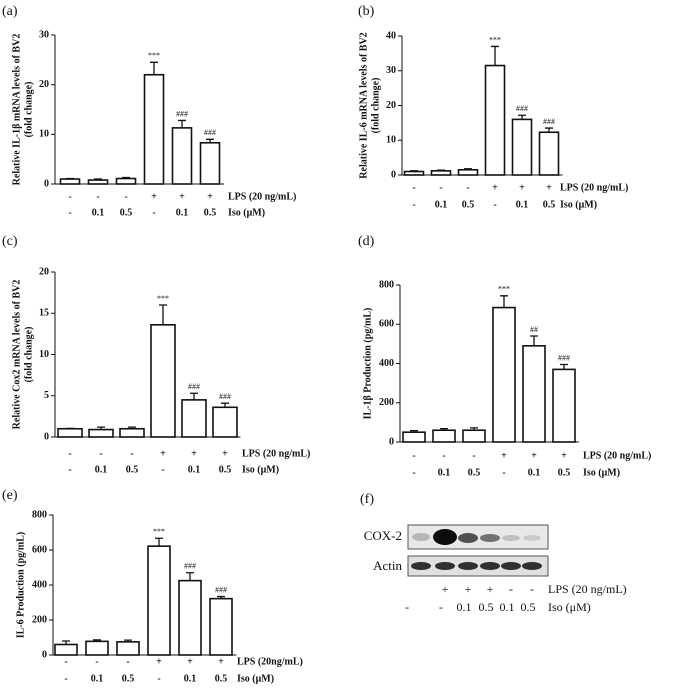  What do you see at coordinates (366, 241) in the screenshot?
I see `panel-label: (d)` at bounding box center [366, 241].